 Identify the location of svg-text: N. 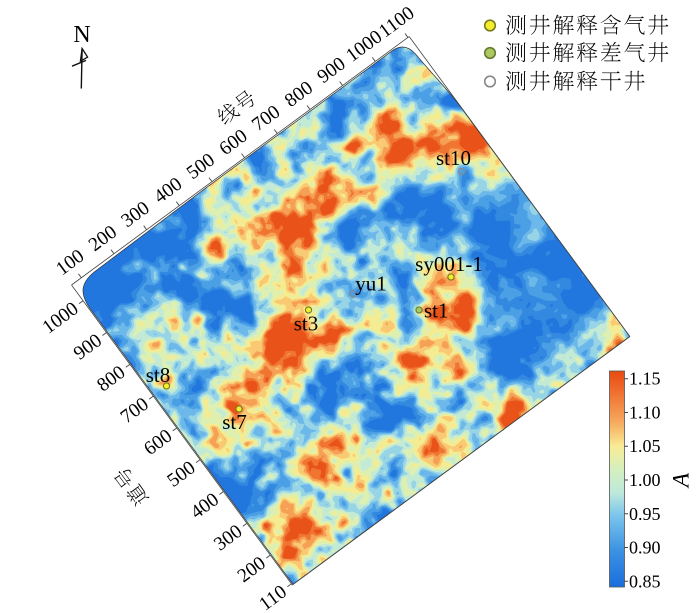
(81, 35).